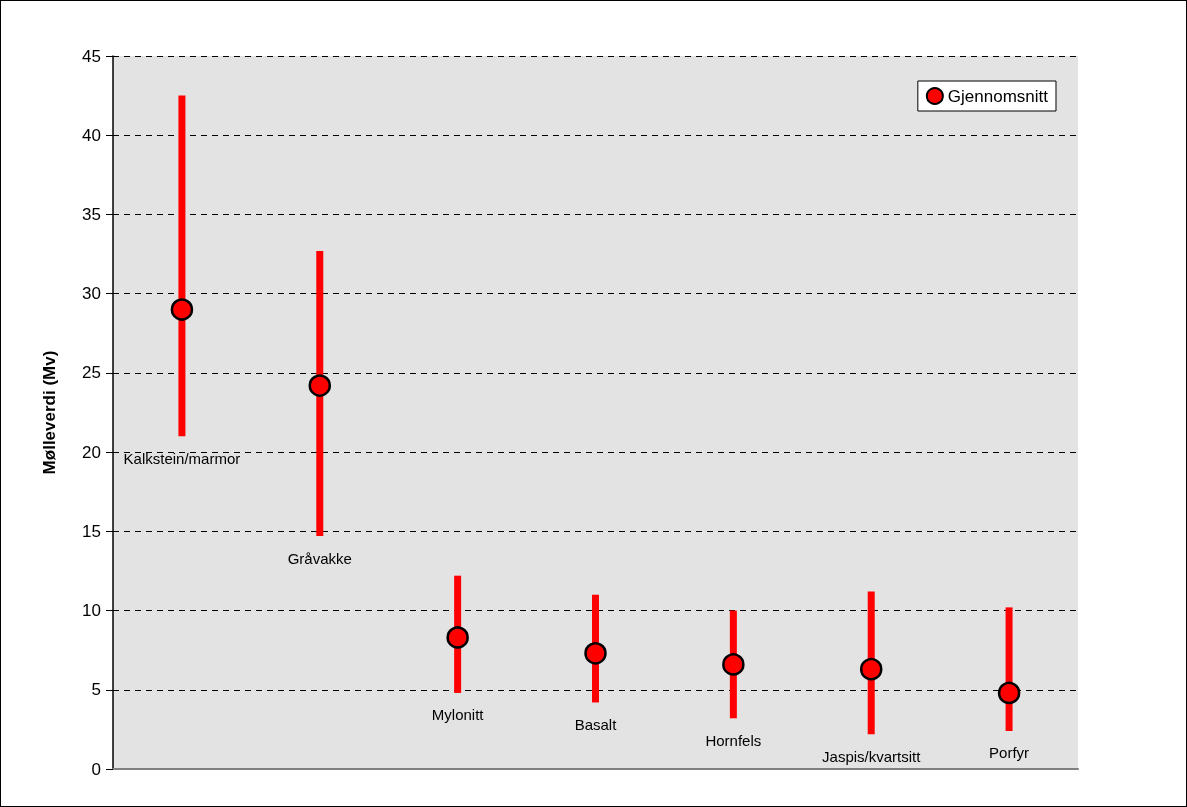 This screenshot has height=807, width=1187. I want to click on y-tick-label: 45, so click(91, 56).